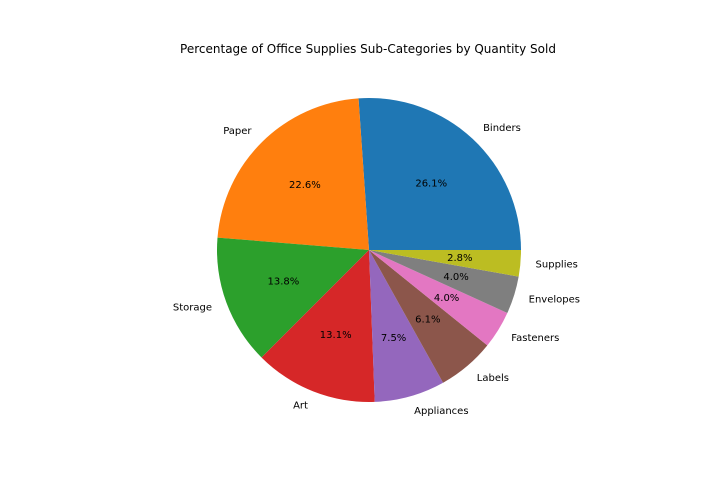 The image size is (720, 504). I want to click on slice-percent-labels: 6.1%, so click(427, 320).